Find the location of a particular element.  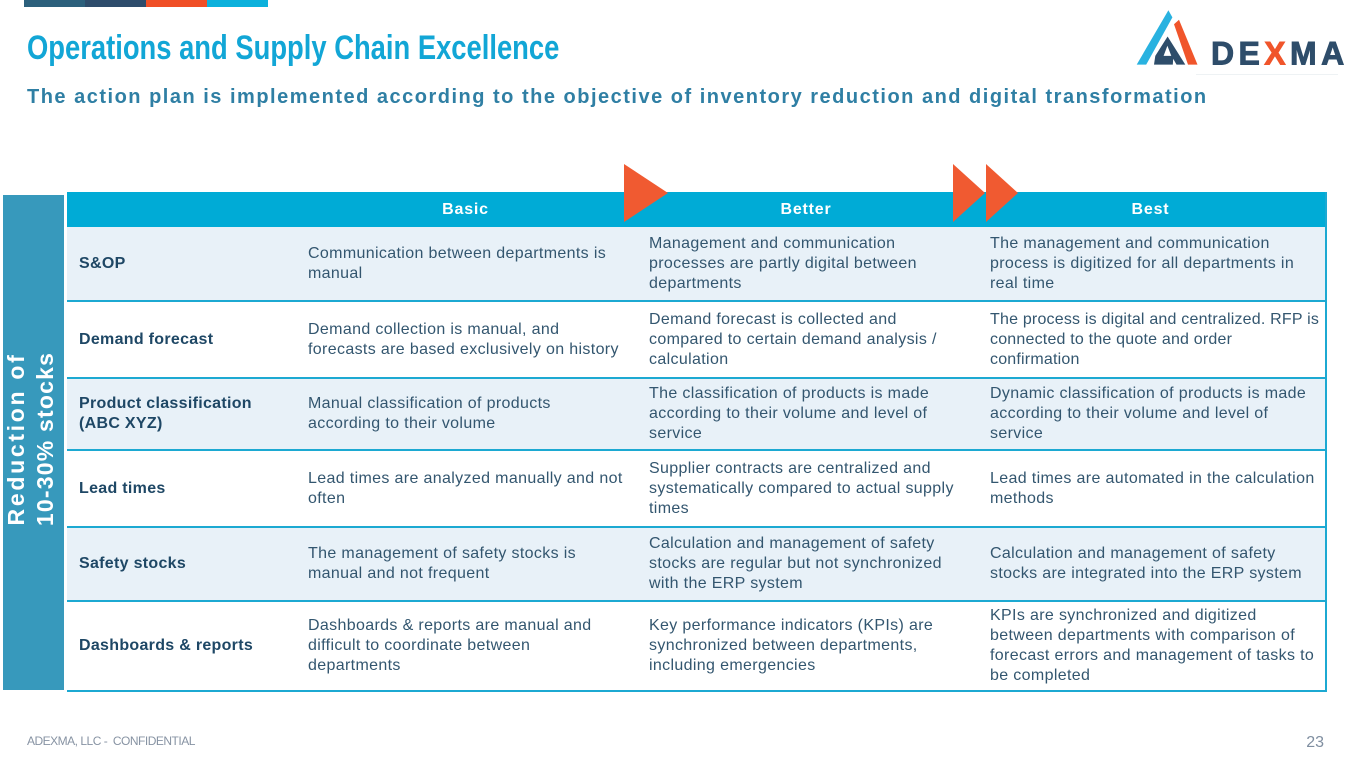

svg-text: DEXMA is located at coordinates (1278, 53).